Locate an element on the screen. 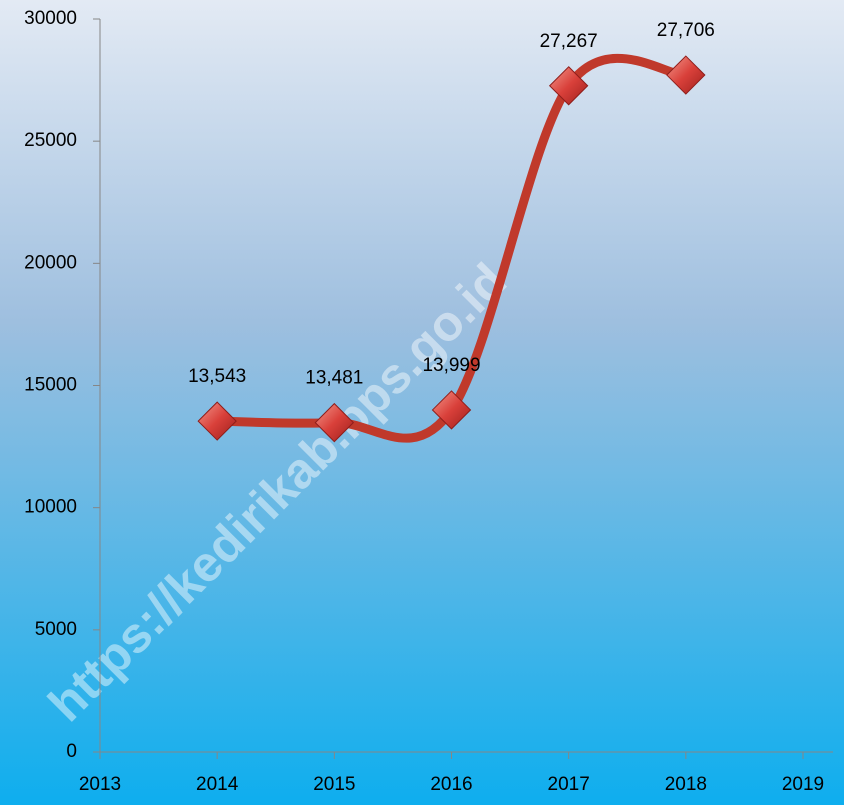 The width and height of the screenshot is (844, 805). x-tick-label: 2014 is located at coordinates (217, 784).